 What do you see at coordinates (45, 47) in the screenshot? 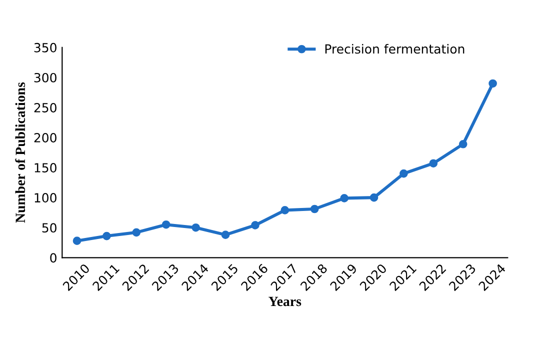
I see `y-tick-label: 350` at bounding box center [45, 47].